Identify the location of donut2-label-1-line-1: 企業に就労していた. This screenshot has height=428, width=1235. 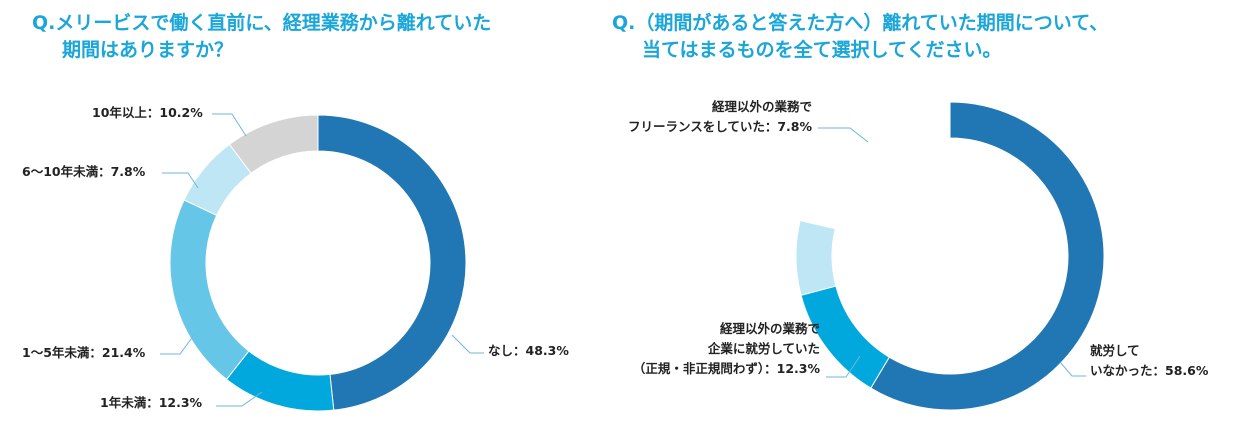
(763, 348).